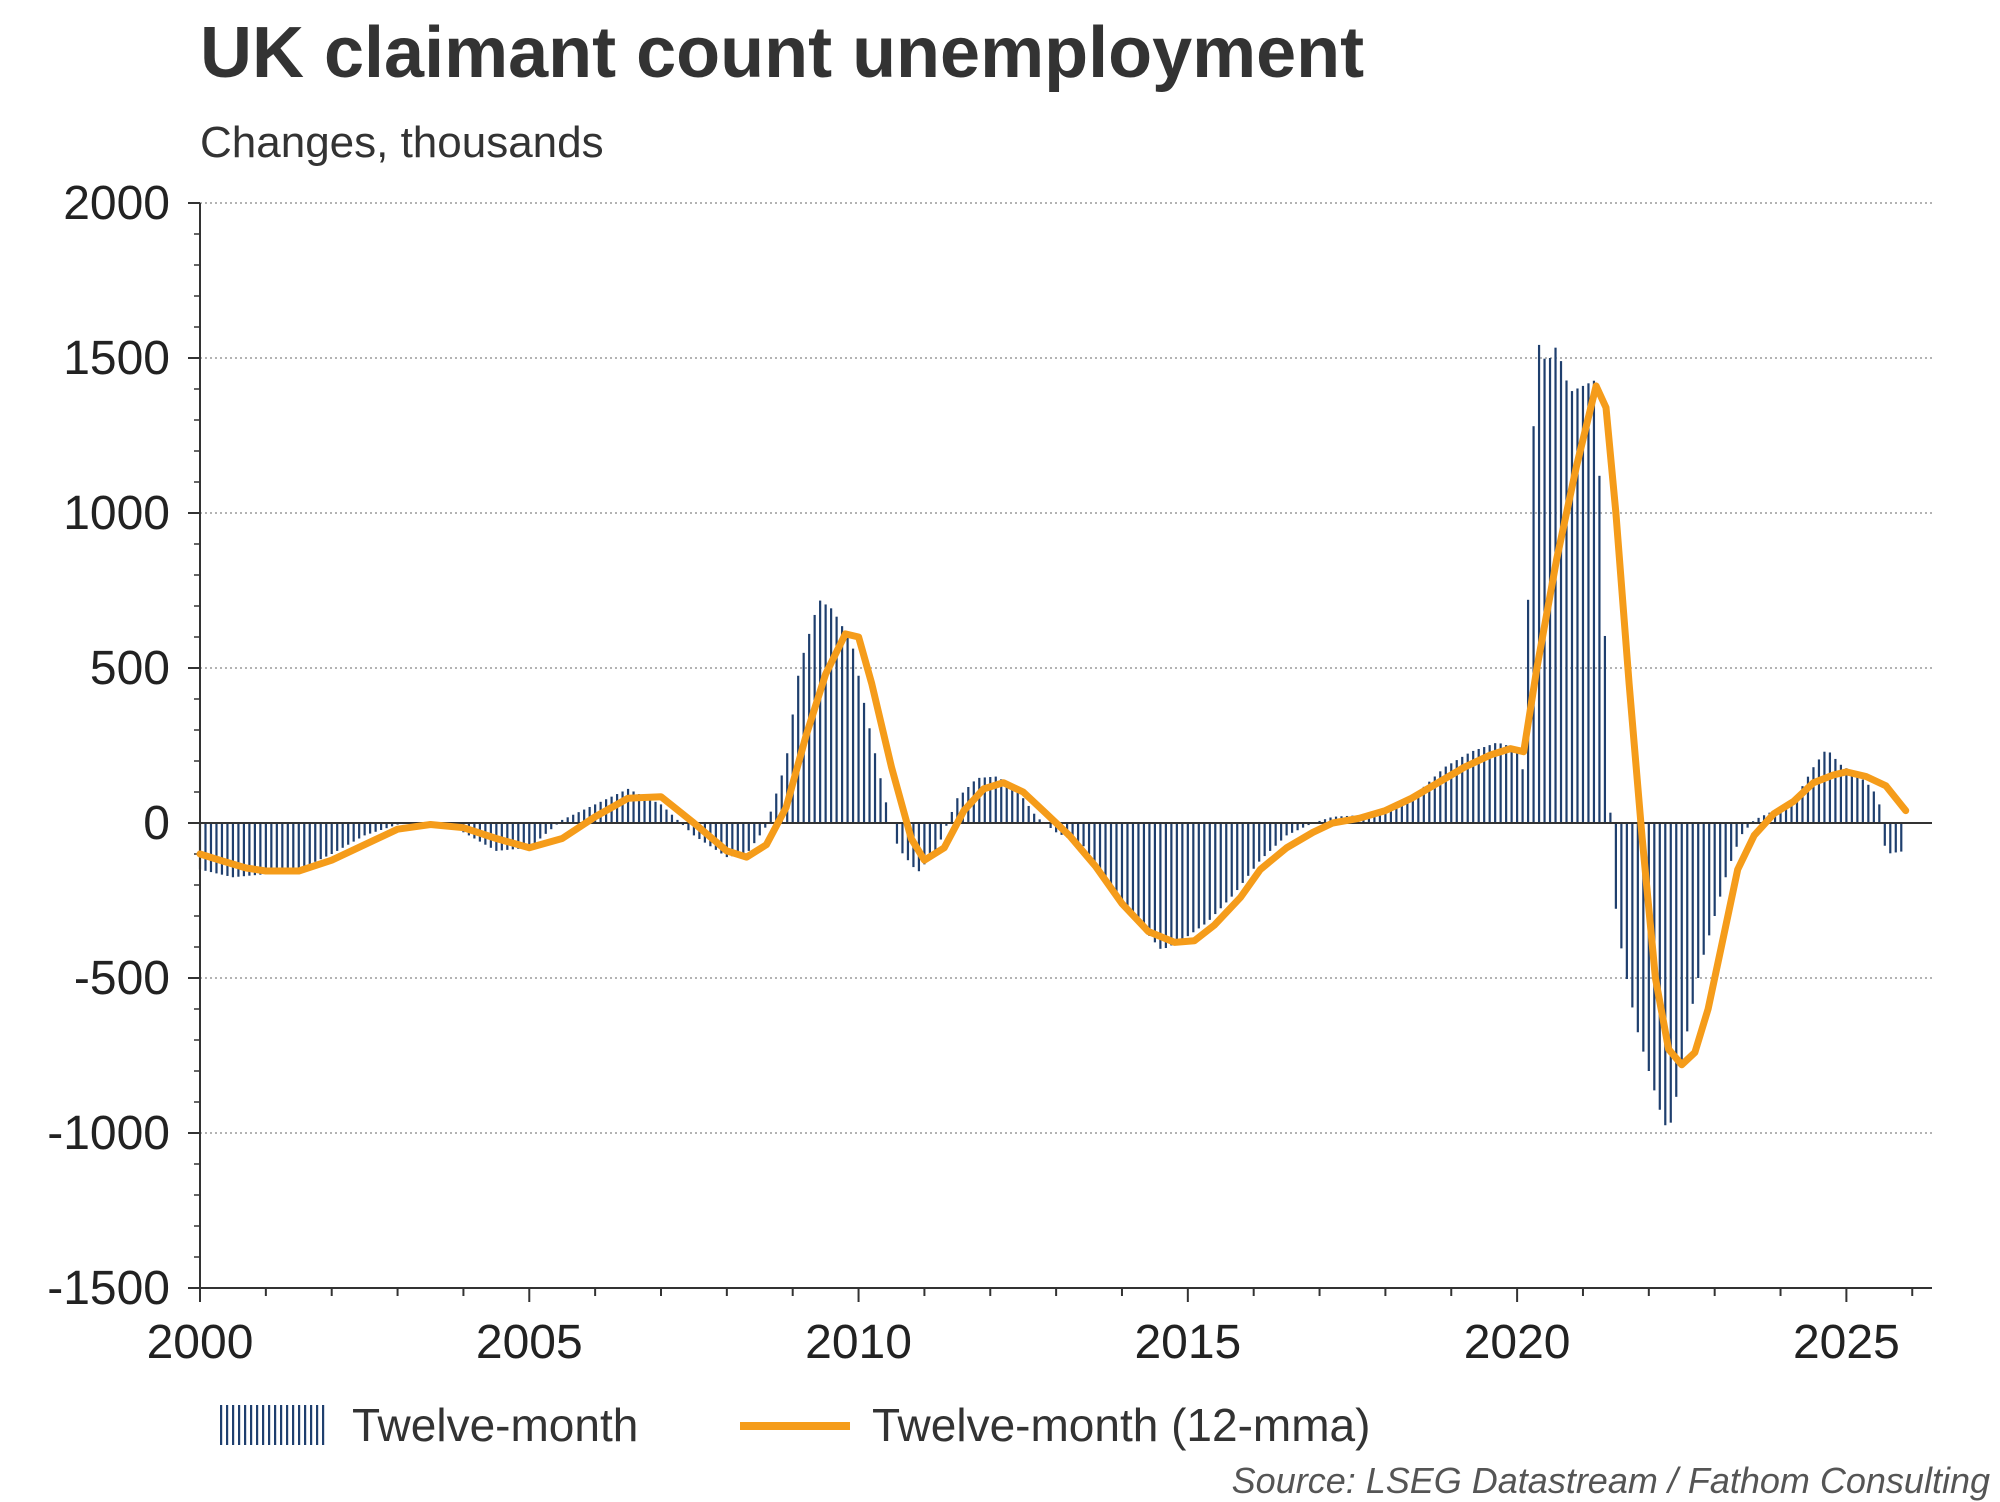  Describe the element at coordinates (130, 668) in the screenshot. I see `y-tick-label: 500` at that location.